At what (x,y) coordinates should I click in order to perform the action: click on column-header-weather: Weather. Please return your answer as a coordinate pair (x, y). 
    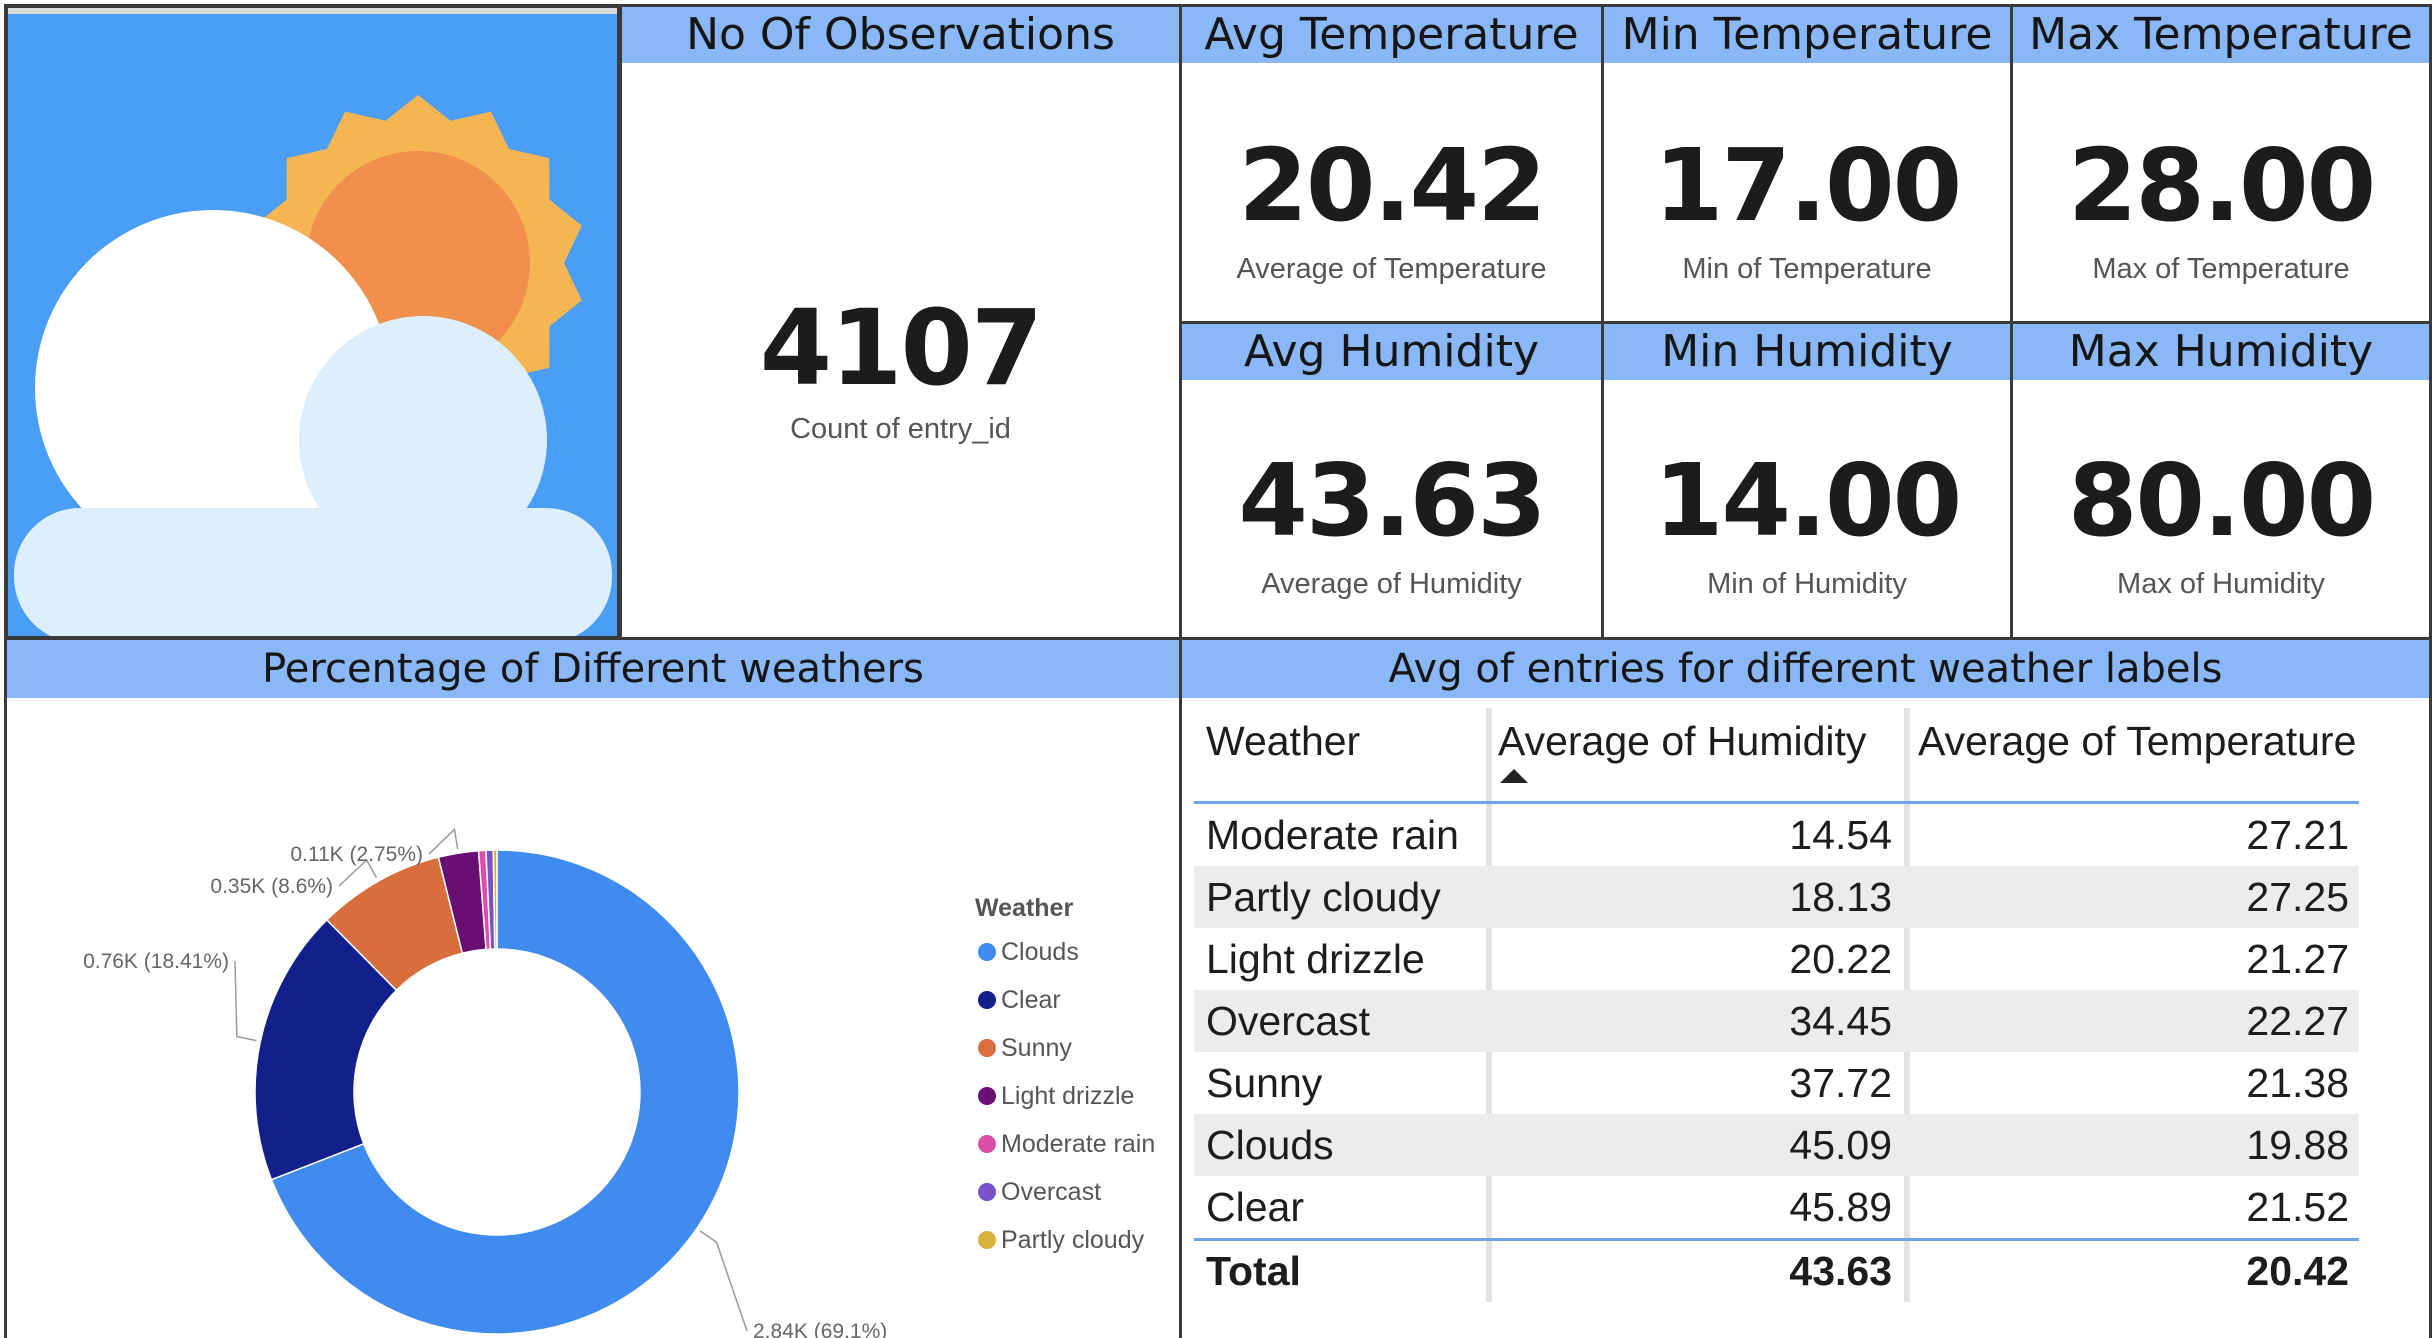
    Looking at the image, I should click on (1283, 741).